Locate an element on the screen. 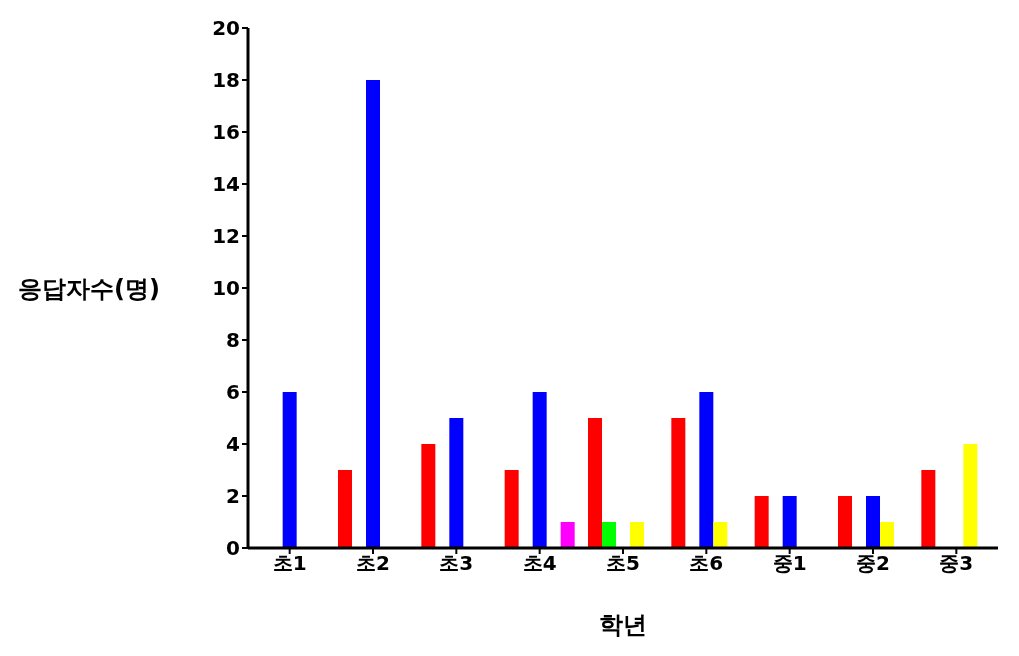  x-tick-label: 중3 is located at coordinates (956, 563).